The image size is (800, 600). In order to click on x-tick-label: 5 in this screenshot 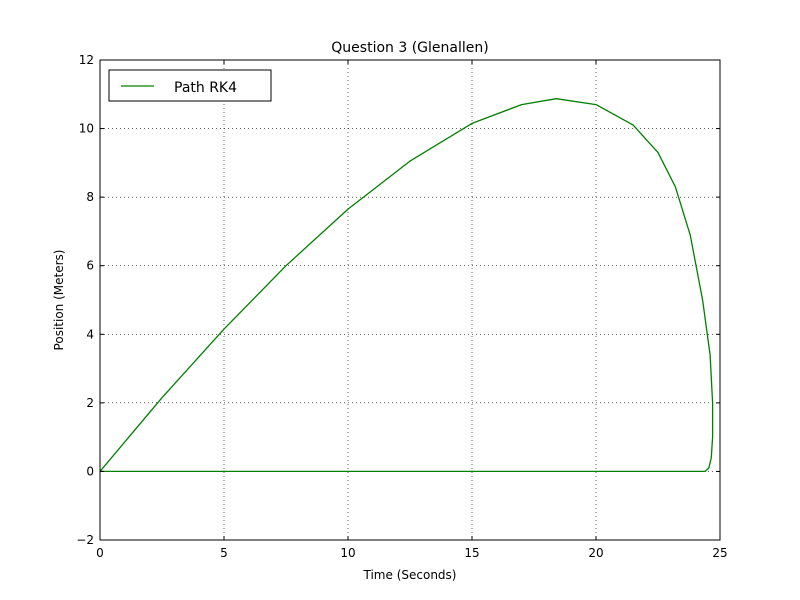, I will do `click(224, 553)`.